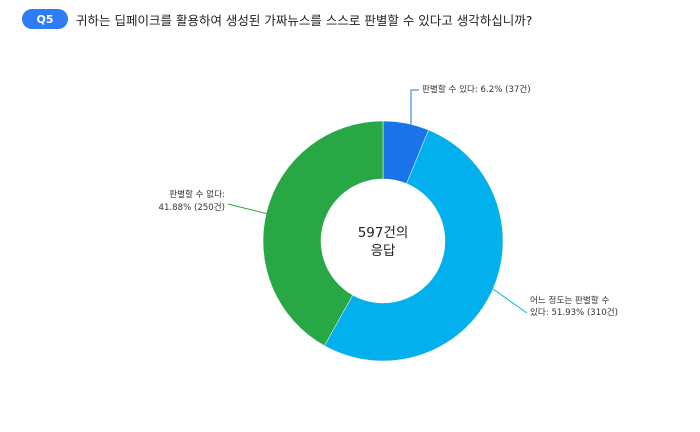 Image resolution: width=700 pixels, height=432 pixels. What do you see at coordinates (383, 251) in the screenshot?
I see `donut-center-label: 응답` at bounding box center [383, 251].